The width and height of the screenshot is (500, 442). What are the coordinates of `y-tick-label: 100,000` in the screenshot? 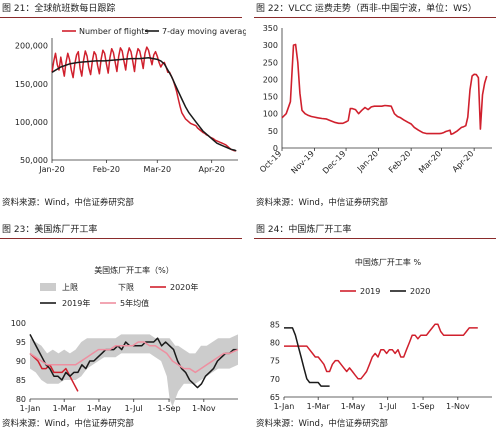 It's located at (31, 122).